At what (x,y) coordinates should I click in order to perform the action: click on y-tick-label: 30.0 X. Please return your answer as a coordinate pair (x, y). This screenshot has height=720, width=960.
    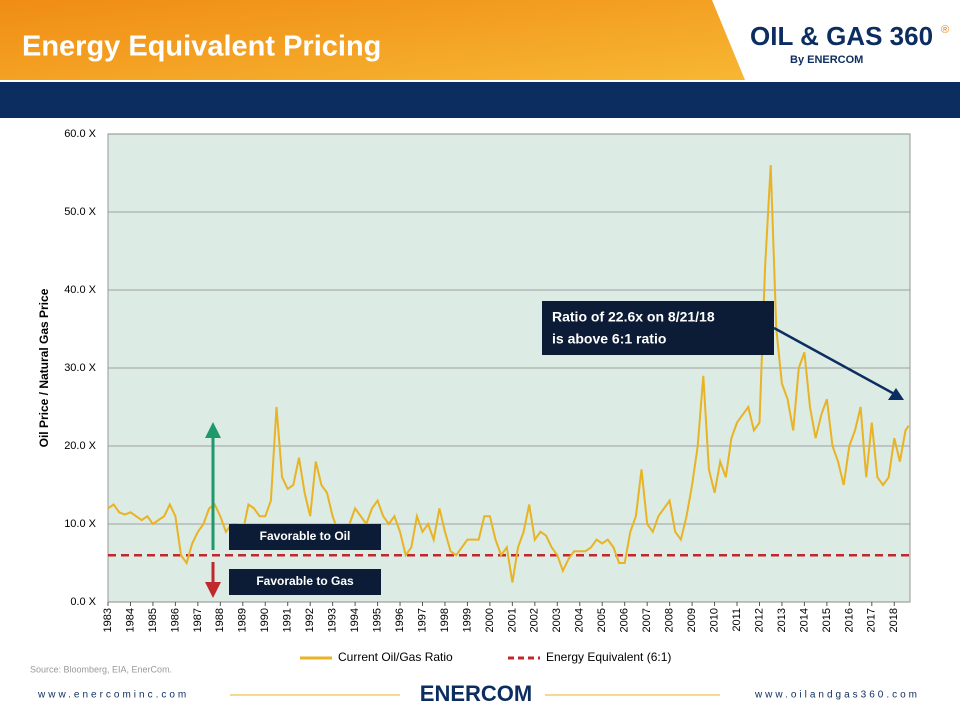
    Looking at the image, I should click on (80, 368).